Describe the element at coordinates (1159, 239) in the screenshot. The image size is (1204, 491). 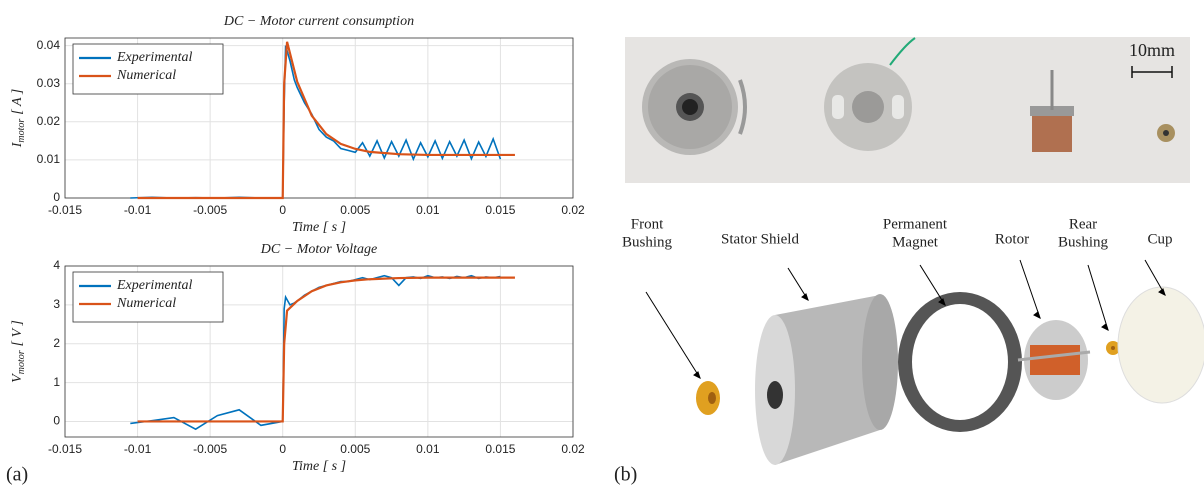
I see `part-label: Cup` at that location.